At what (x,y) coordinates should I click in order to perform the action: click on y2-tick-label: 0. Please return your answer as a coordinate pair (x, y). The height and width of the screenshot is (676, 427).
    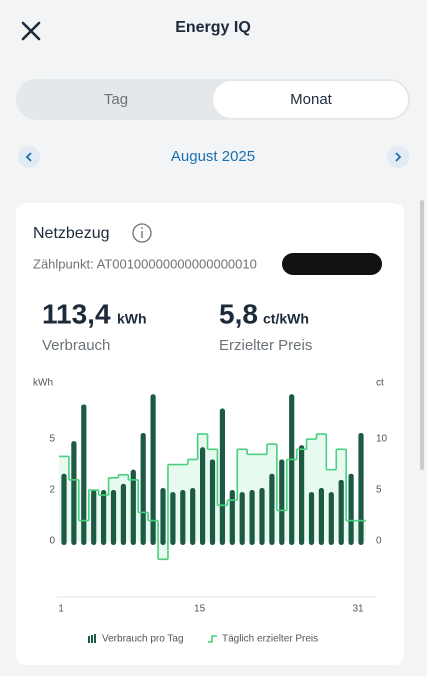
    Looking at the image, I should click on (379, 541).